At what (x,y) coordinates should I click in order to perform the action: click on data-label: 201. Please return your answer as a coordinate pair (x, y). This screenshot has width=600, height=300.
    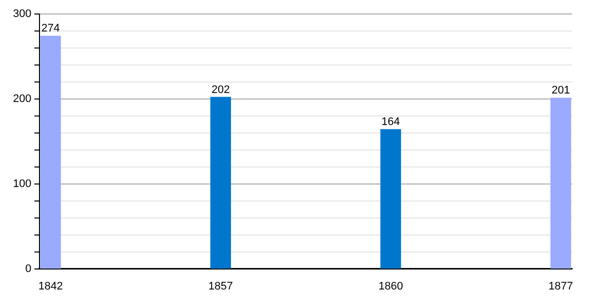
    Looking at the image, I should click on (561, 90).